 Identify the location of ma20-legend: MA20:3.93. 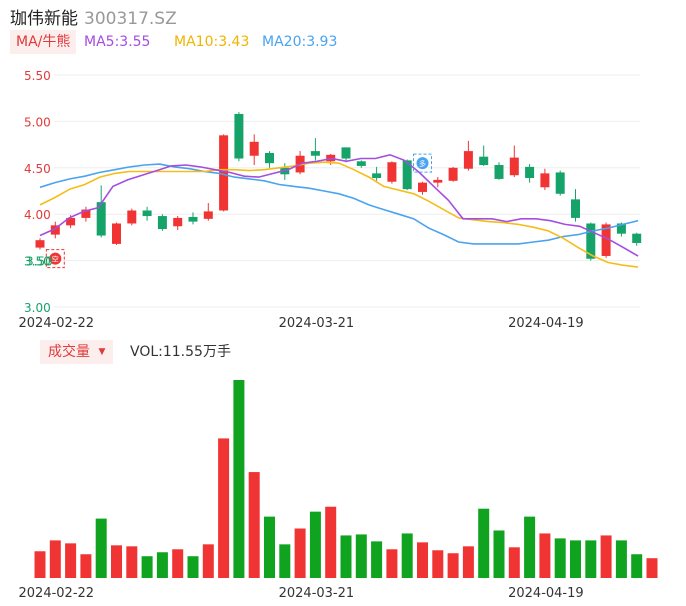
(300, 42).